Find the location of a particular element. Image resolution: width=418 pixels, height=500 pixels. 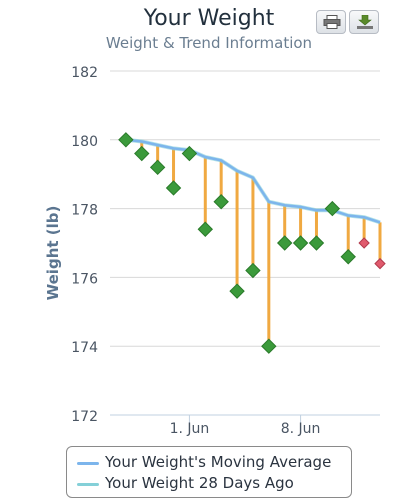

chart-title: Your Weight is located at coordinates (209, 18).